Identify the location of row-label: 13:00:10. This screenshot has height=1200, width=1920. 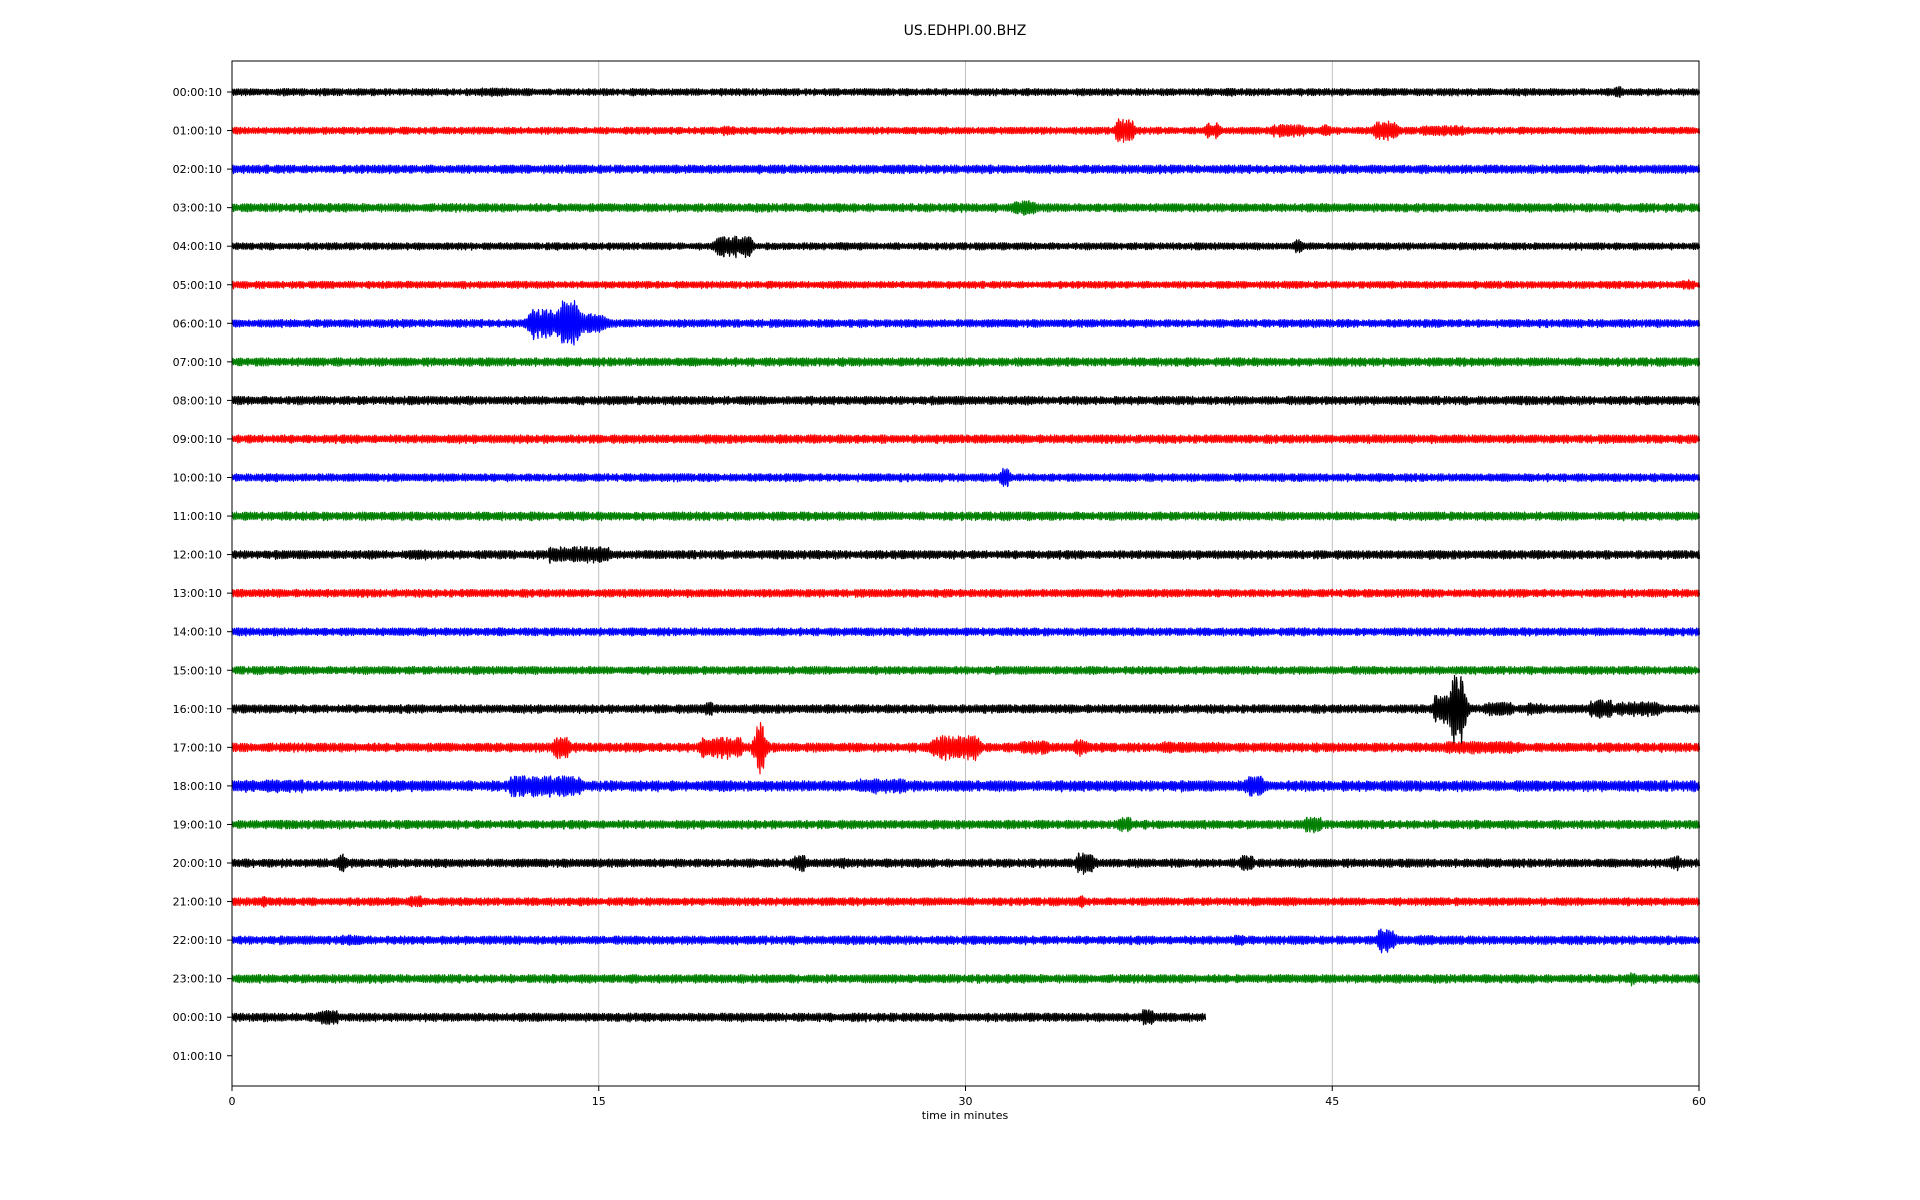
(197, 593).